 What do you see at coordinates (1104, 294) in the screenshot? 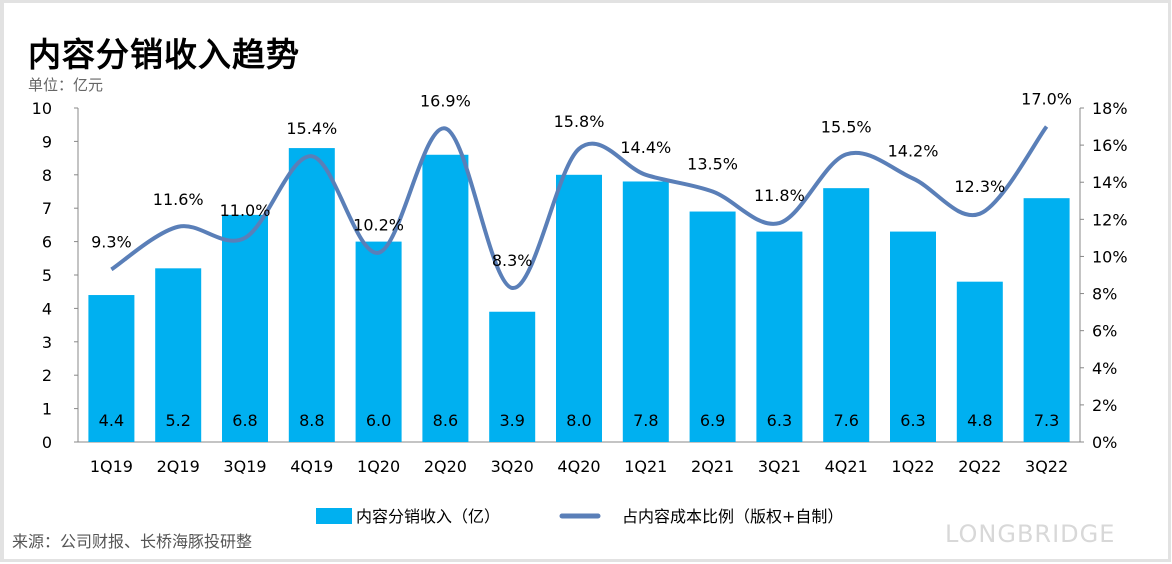
I see `right-tick-label: 8%` at bounding box center [1104, 294].